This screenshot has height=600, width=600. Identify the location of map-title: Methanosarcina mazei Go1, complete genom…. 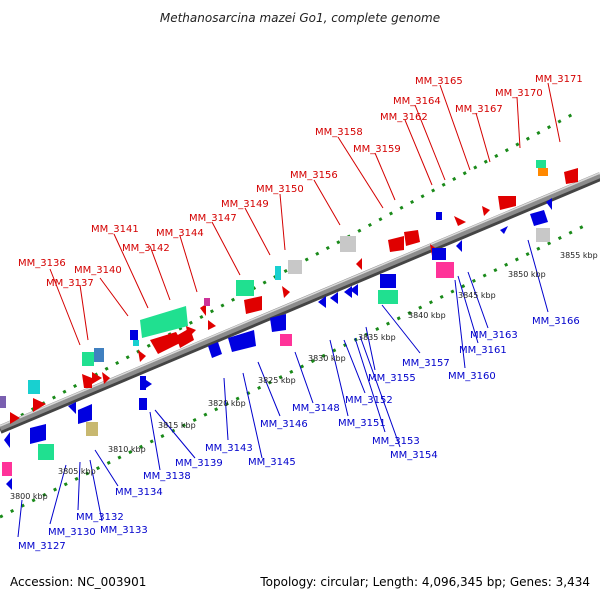
(300, 18).